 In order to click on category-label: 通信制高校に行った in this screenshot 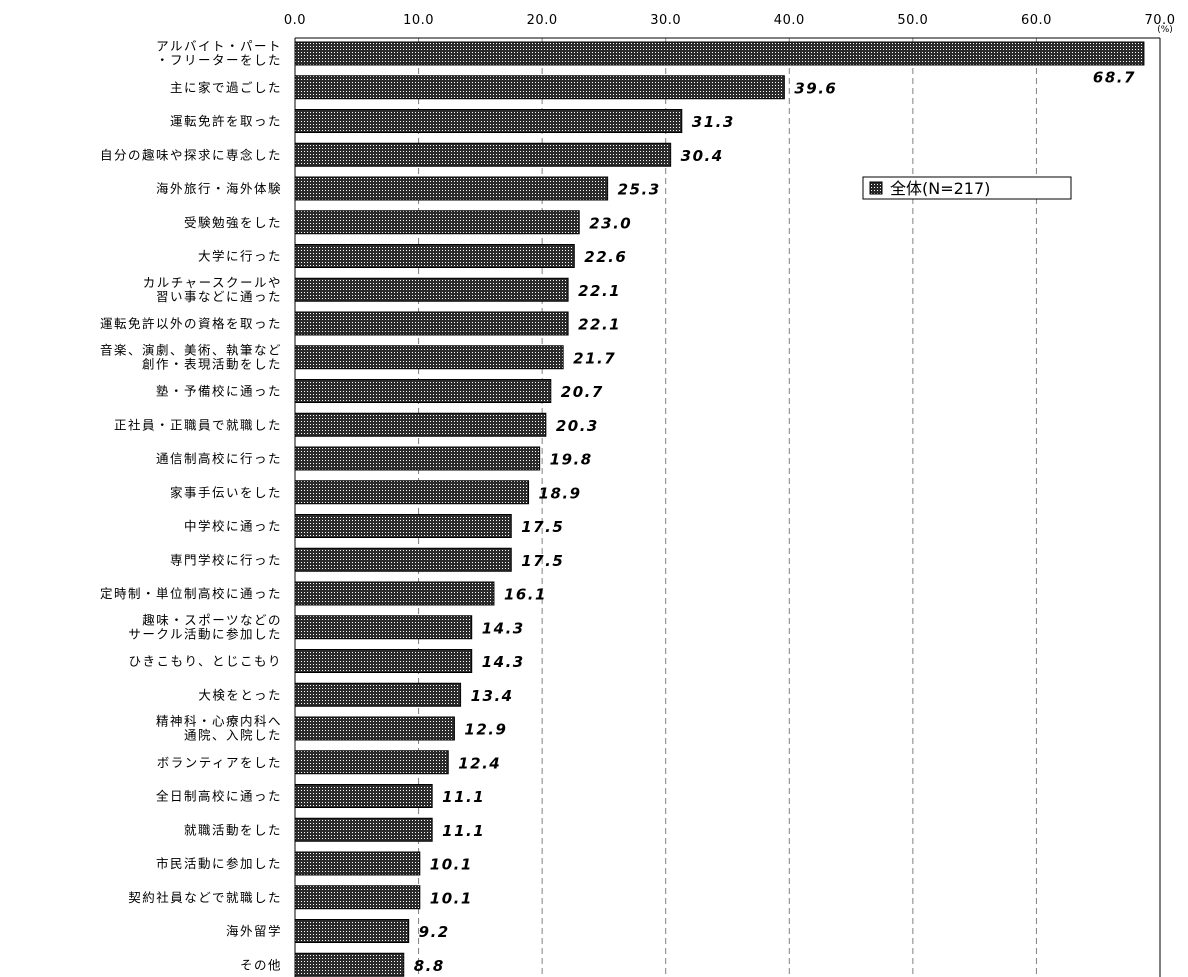, I will do `click(219, 458)`.